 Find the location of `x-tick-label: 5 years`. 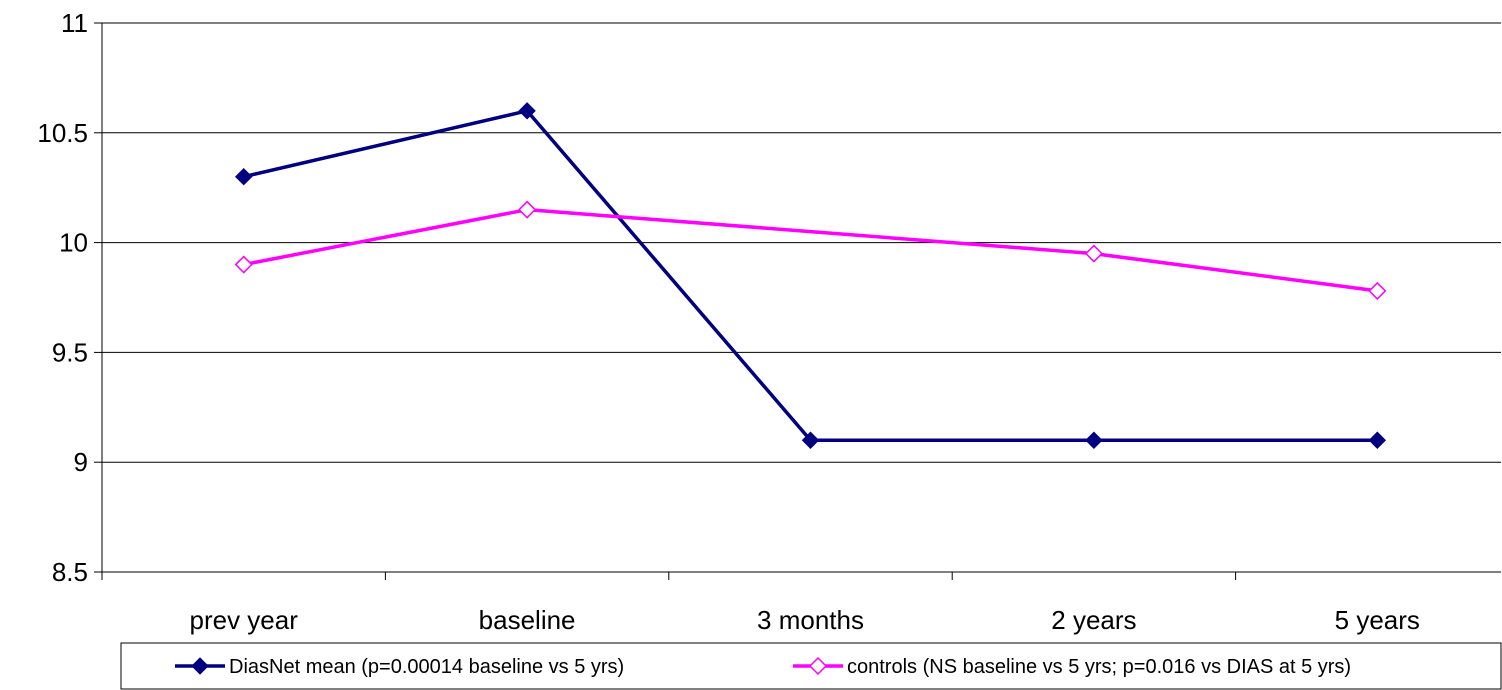

x-tick-label: 5 years is located at coordinates (1377, 620).